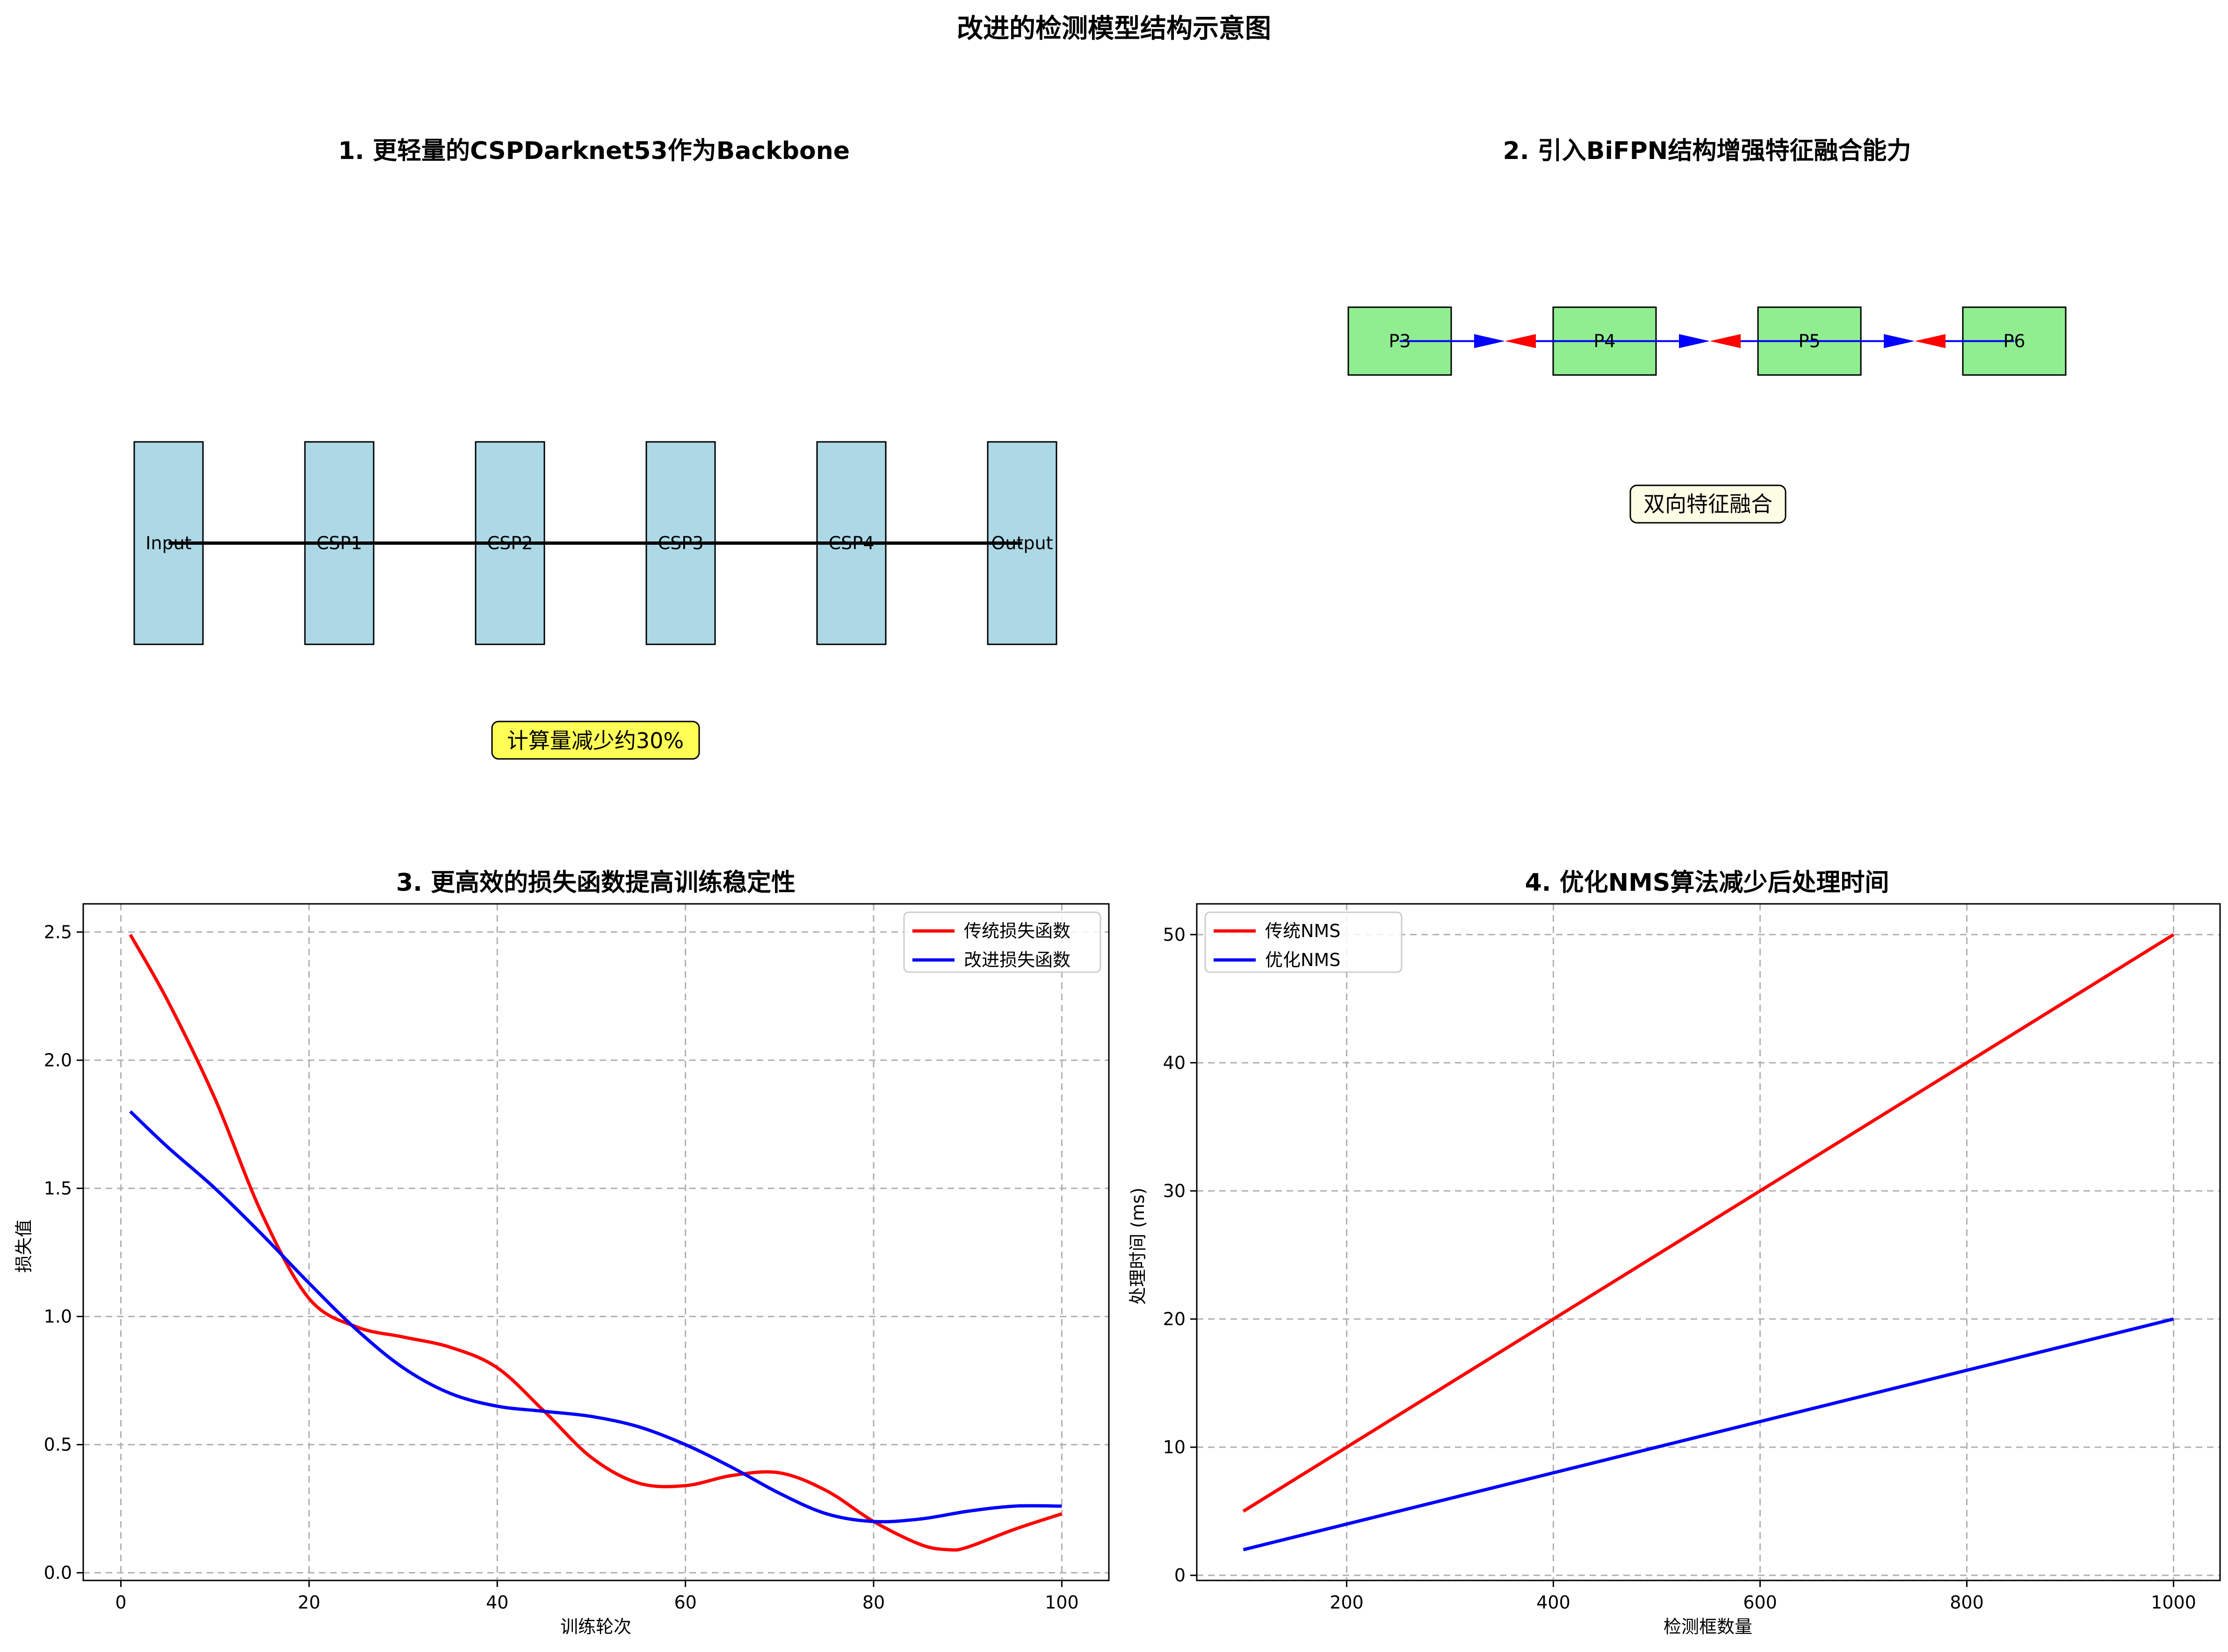  Describe the element at coordinates (58, 1188) in the screenshot. I see `chart3-ytick-label: 1.5` at that location.